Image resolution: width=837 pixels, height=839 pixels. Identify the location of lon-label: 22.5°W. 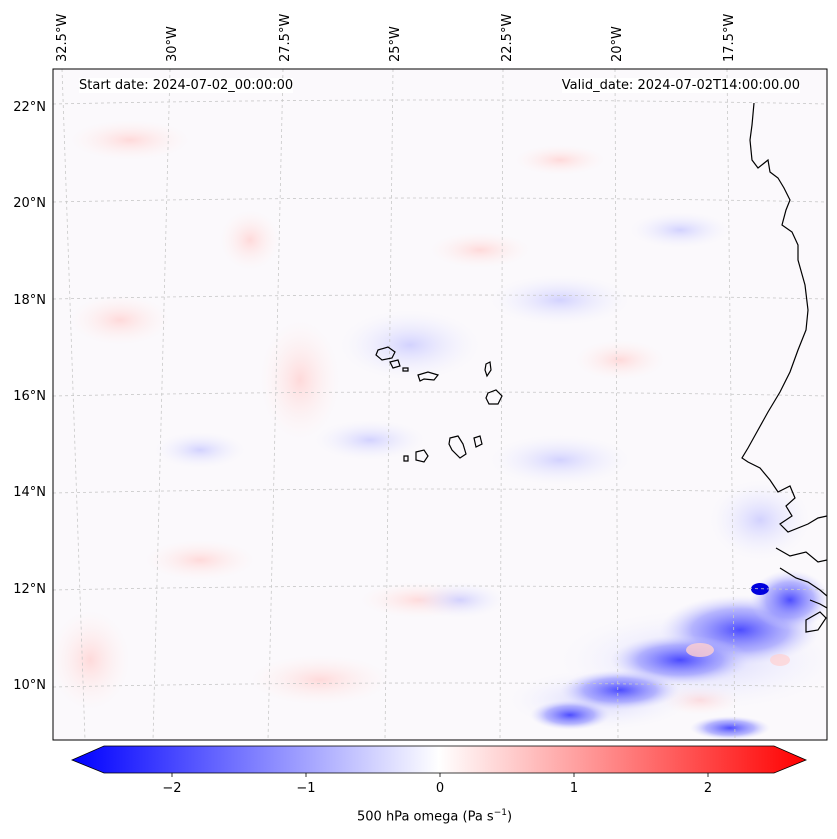
(507, 38).